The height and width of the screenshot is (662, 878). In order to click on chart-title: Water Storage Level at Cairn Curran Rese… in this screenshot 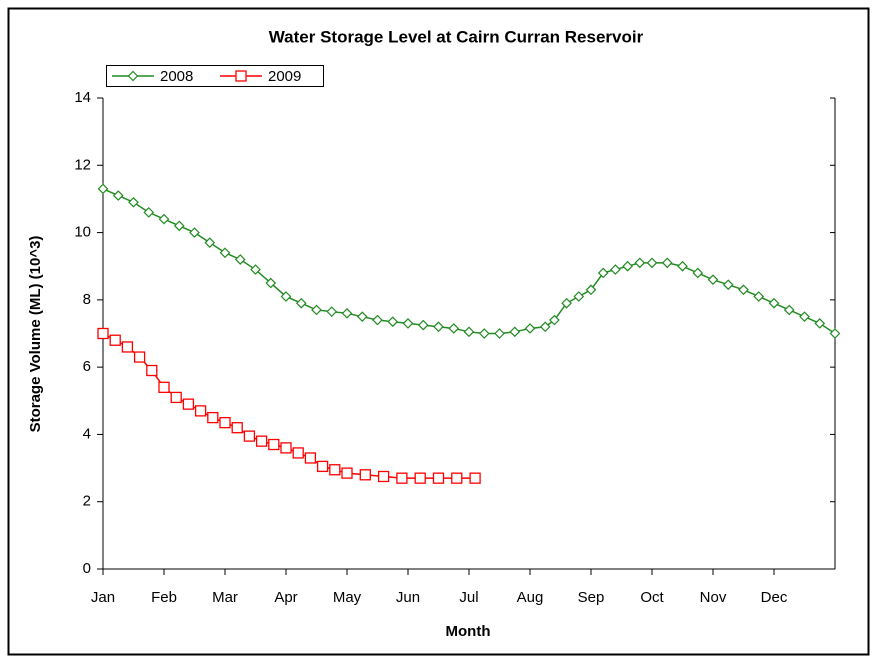, I will do `click(456, 36)`.